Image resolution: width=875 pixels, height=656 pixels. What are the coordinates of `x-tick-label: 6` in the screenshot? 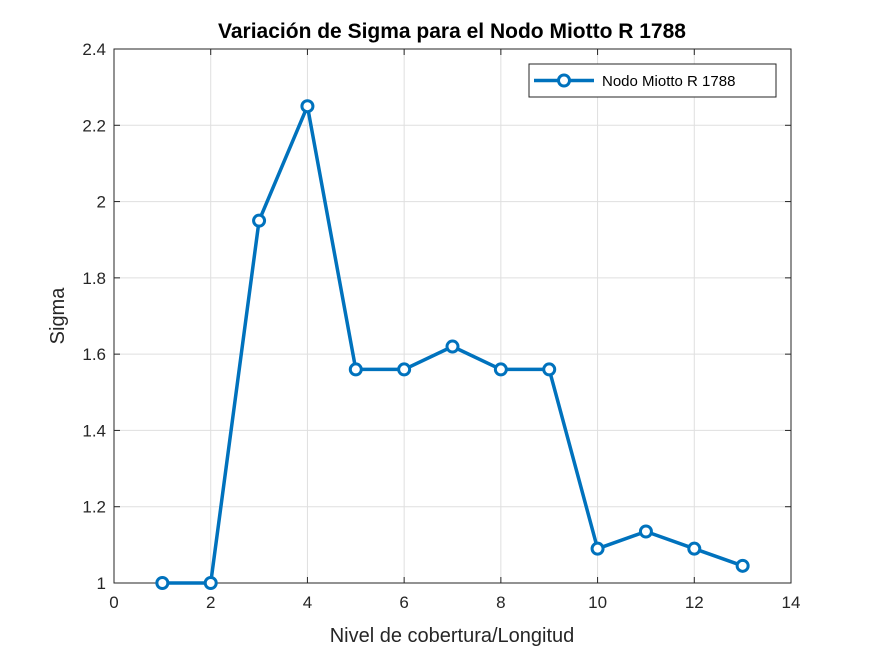 It's located at (403, 602).